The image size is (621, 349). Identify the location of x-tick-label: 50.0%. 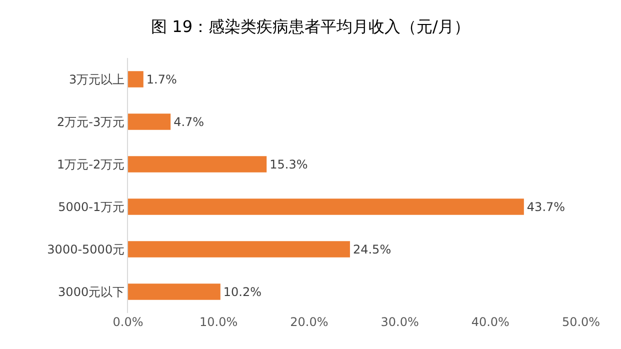
(581, 322).